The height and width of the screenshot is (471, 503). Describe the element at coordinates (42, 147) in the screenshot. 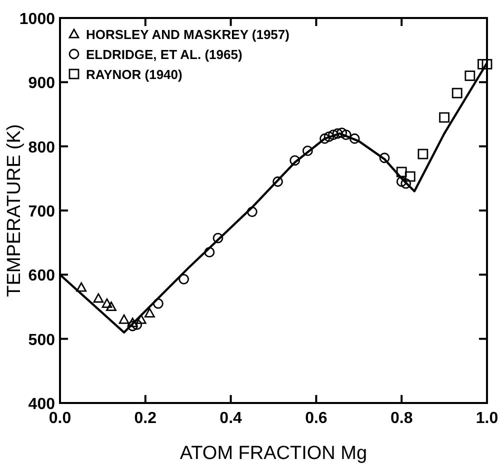

I see `y-tick-label: 800` at that location.